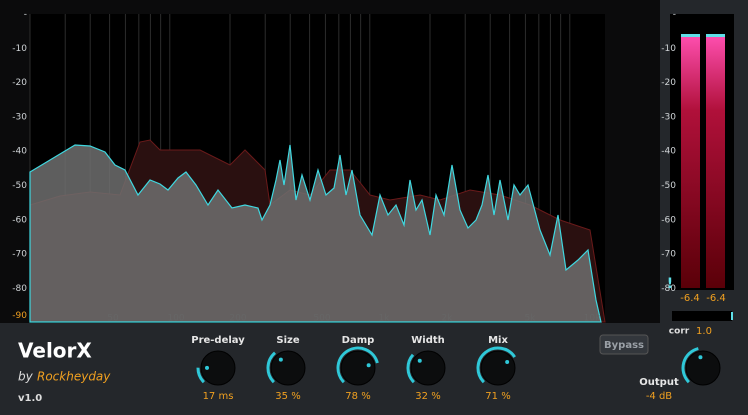 Image resolution: width=748 pixels, height=415 pixels. Describe the element at coordinates (19, 186) in the screenshot. I see `y-label: -50` at that location.